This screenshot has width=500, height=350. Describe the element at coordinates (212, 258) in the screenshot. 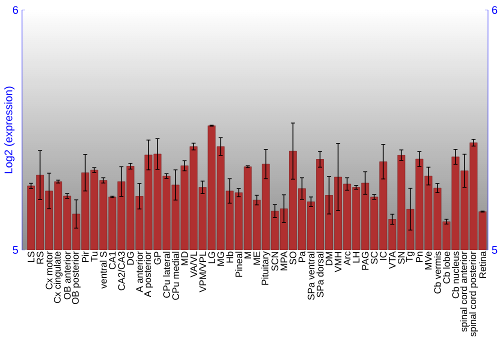

I see `x-tick-label: LG` at that location.